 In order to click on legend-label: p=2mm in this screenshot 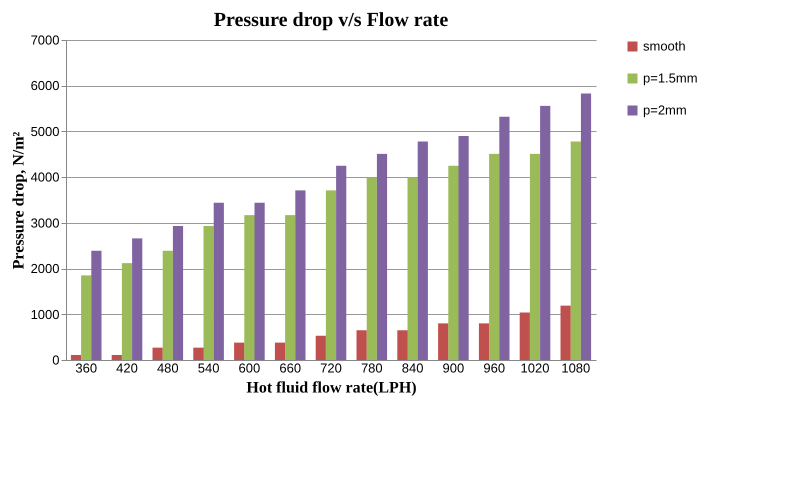, I will do `click(665, 110)`.